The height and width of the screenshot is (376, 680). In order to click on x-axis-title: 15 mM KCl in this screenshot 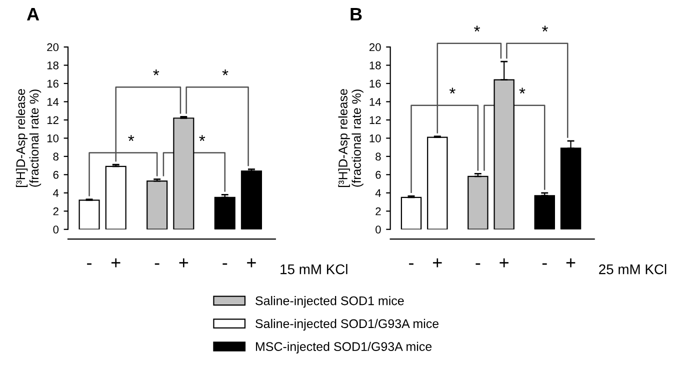, I will do `click(314, 269)`.